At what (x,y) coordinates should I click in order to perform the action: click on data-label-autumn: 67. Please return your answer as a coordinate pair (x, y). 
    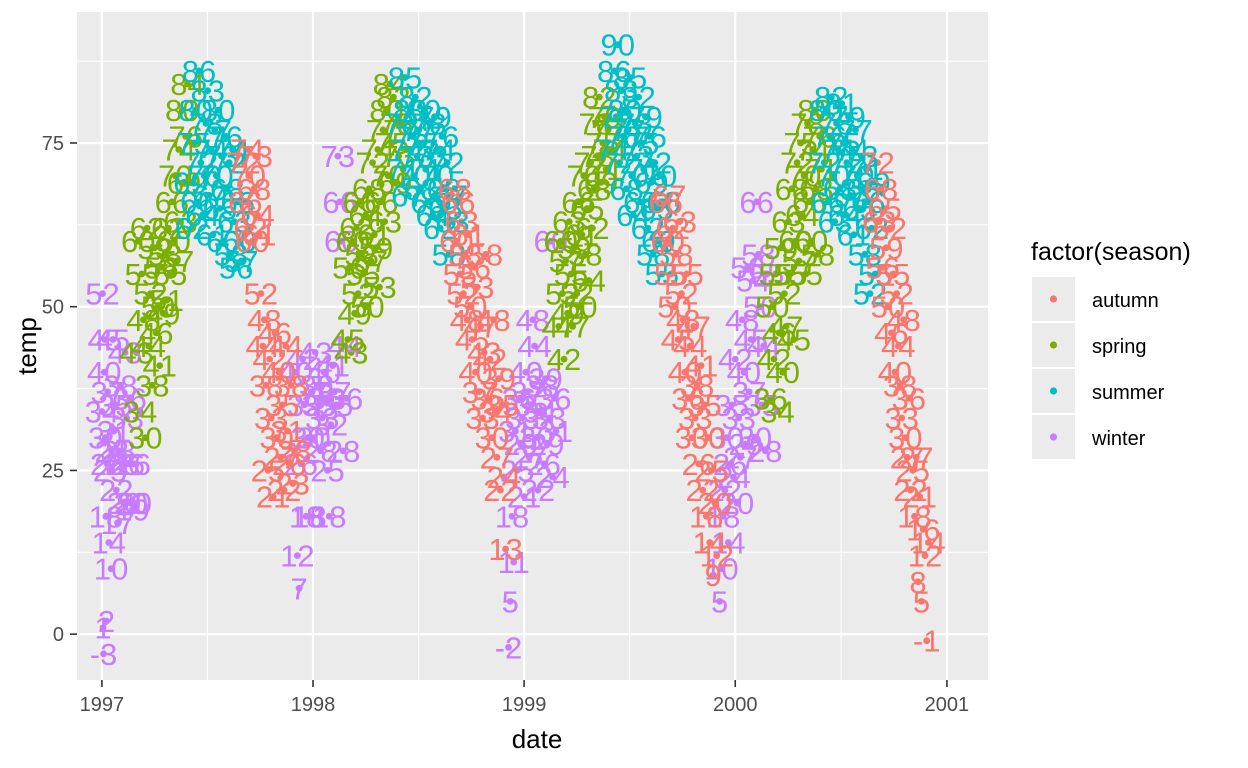
    Looking at the image, I should click on (669, 195).